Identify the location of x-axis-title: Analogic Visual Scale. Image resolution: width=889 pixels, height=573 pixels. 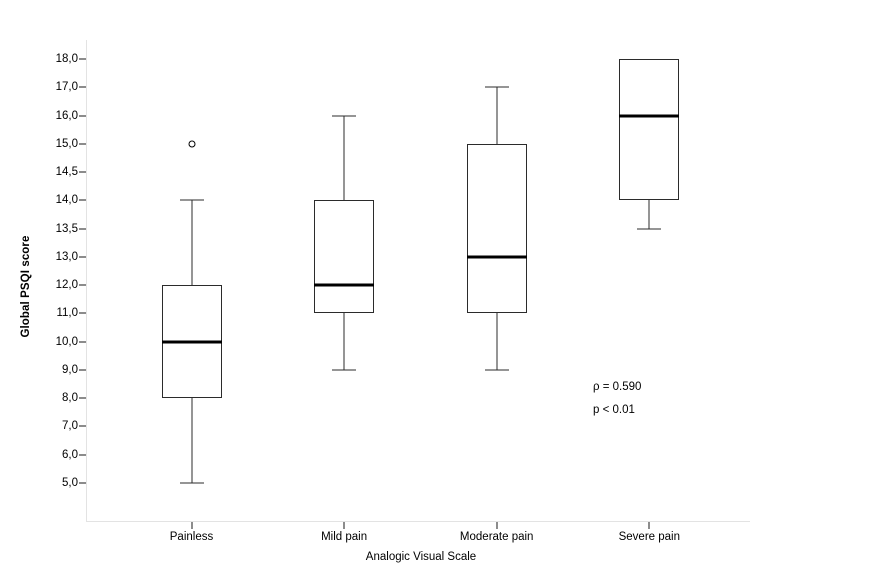
(421, 557).